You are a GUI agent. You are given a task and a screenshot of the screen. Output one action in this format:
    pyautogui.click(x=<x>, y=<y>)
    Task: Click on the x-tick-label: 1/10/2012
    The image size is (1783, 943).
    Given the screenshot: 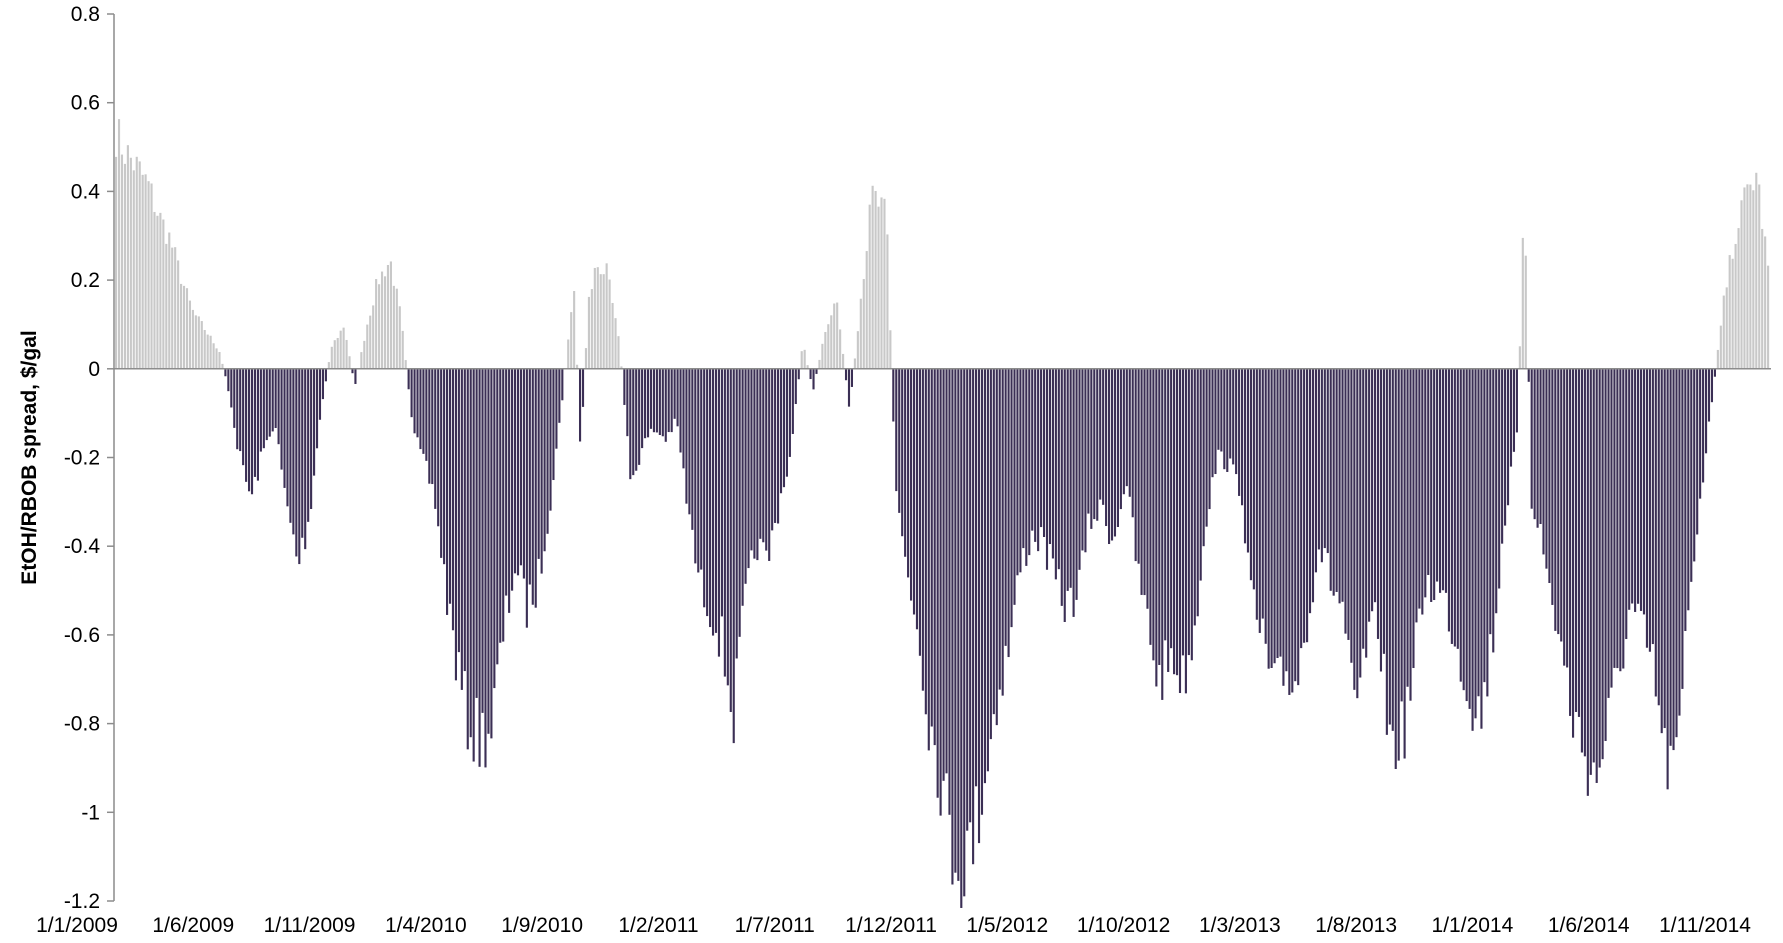 What is the action you would take?
    pyautogui.click(x=1123, y=925)
    